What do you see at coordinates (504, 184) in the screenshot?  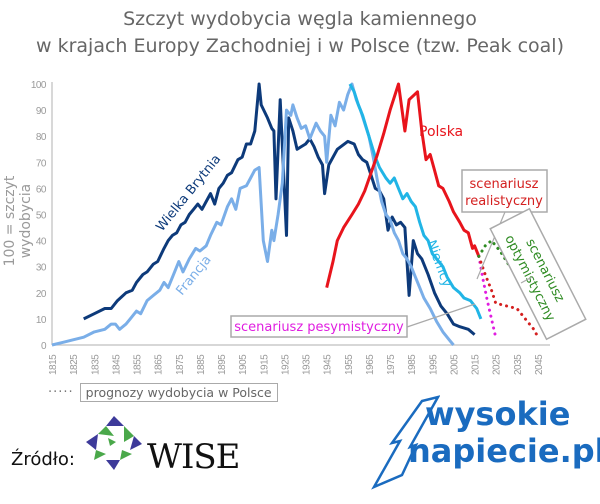 I see `label-realistic-1: scenariusz` at bounding box center [504, 184].